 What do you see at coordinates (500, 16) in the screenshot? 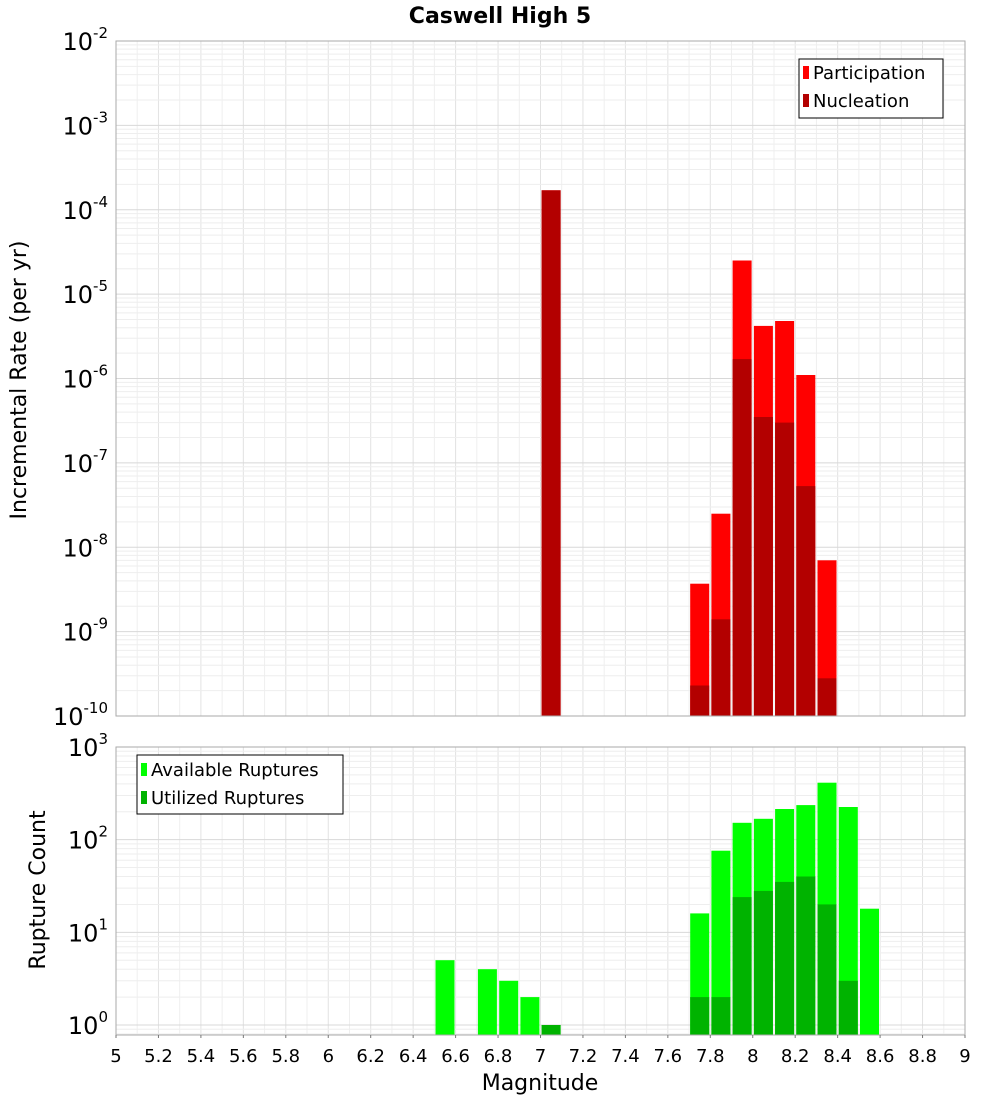
I see `chart-title: Caswell High 5` at bounding box center [500, 16].